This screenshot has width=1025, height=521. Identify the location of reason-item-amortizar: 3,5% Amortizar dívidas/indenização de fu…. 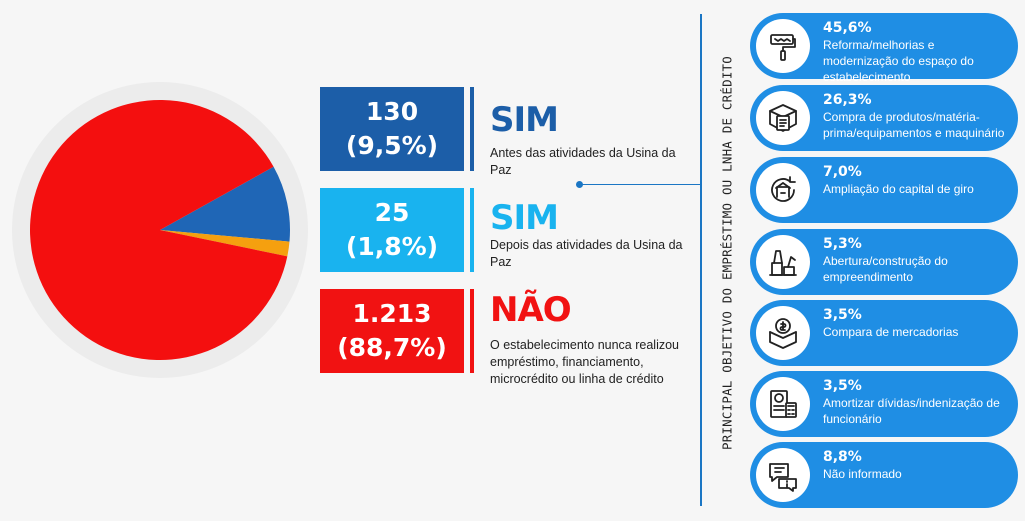
(884, 404).